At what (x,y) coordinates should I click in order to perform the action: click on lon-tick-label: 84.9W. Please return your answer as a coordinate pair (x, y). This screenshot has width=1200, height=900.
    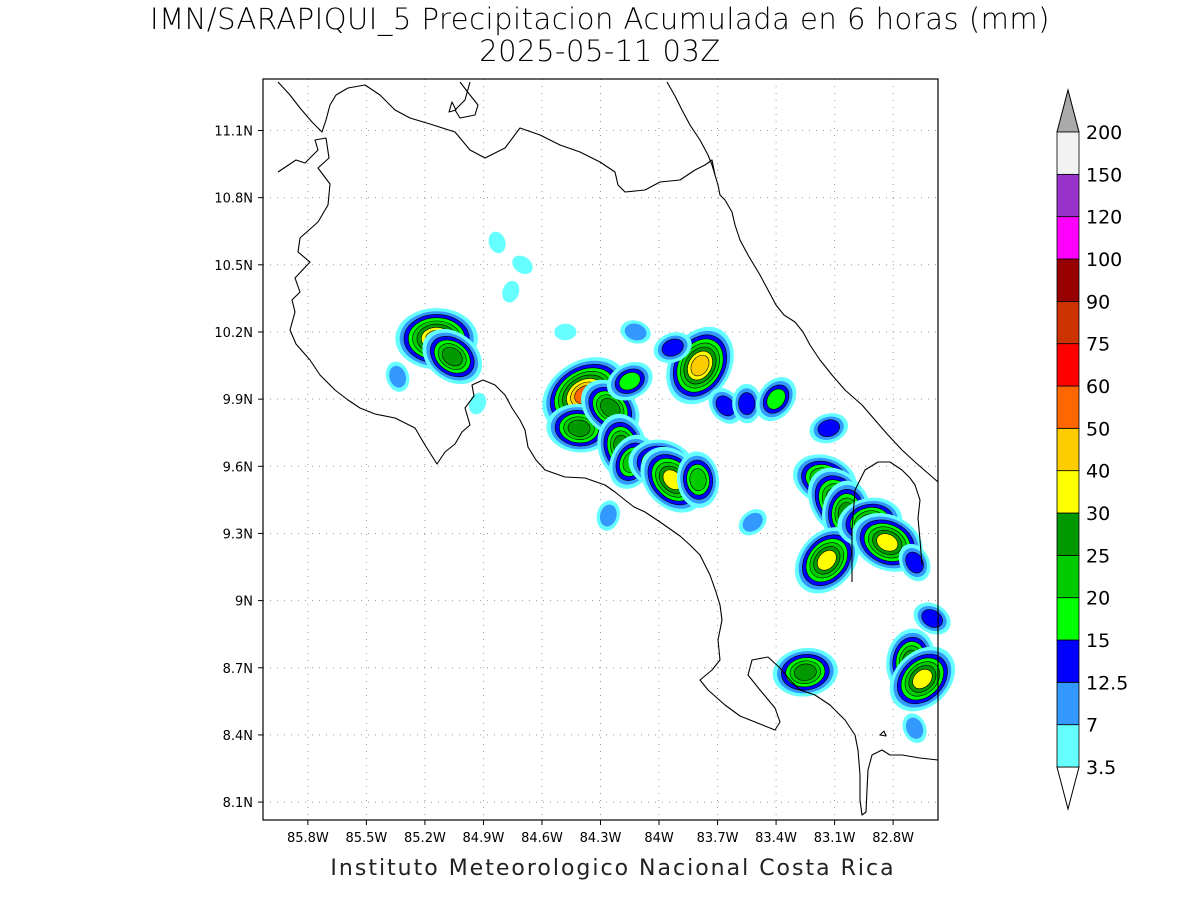
    Looking at the image, I should click on (484, 838).